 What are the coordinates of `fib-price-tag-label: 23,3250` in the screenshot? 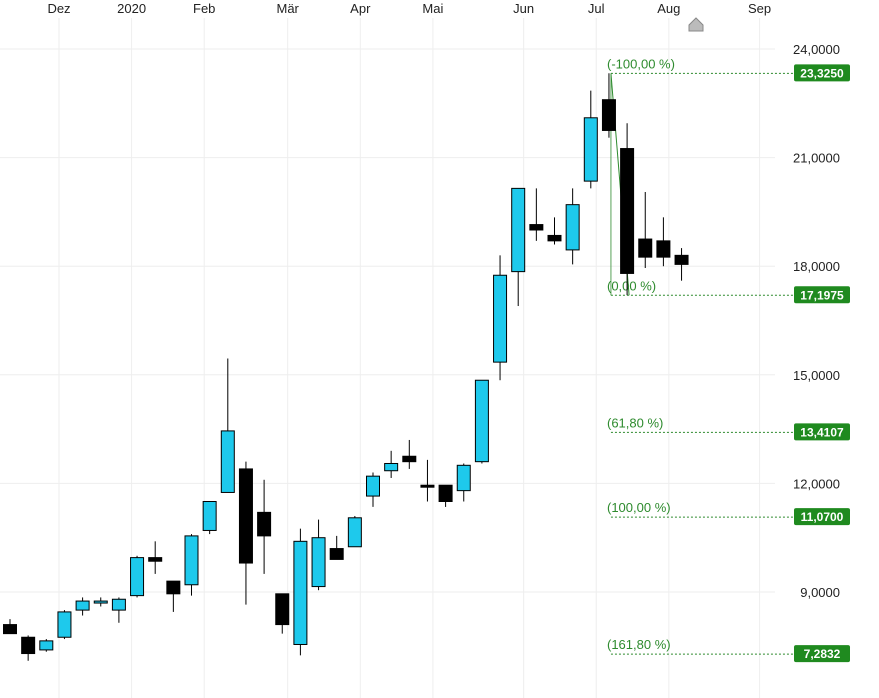 It's located at (822, 73).